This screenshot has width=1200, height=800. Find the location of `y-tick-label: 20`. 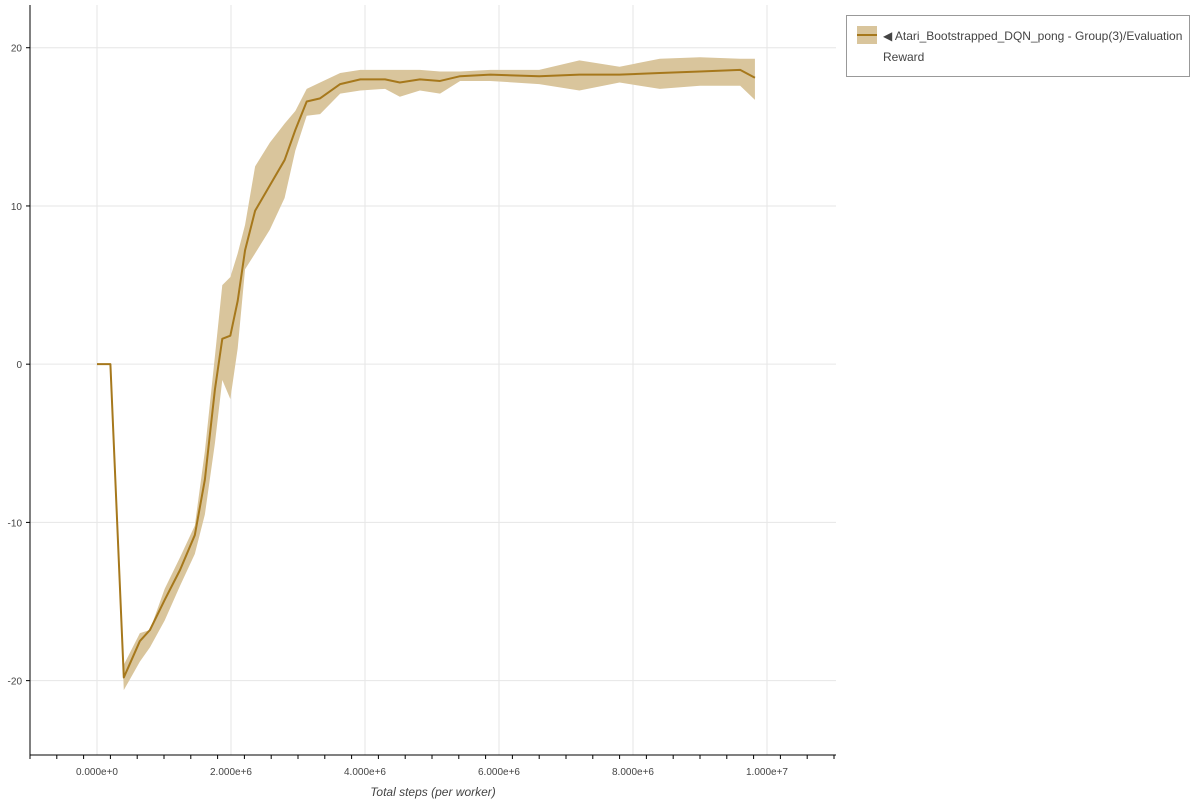

y-tick-label: 20 is located at coordinates (17, 49).